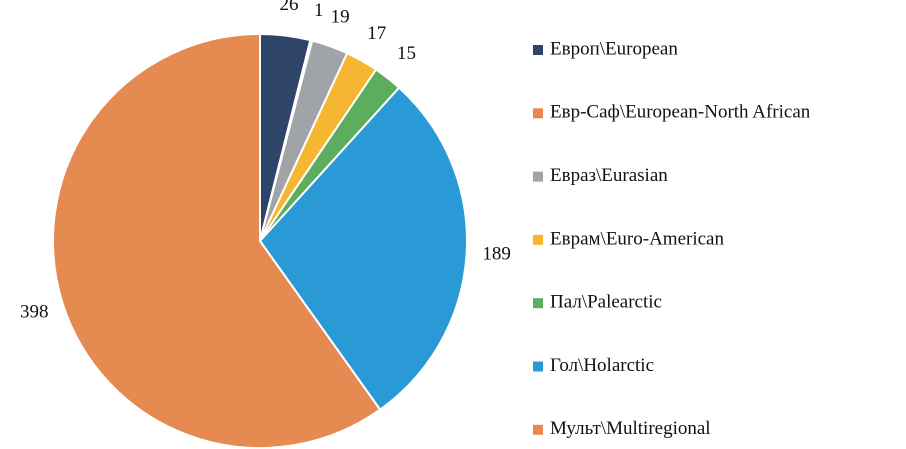 Image resolution: width=906 pixels, height=449 pixels. What do you see at coordinates (289, 7) in the screenshot?
I see `data-label: 26` at bounding box center [289, 7].